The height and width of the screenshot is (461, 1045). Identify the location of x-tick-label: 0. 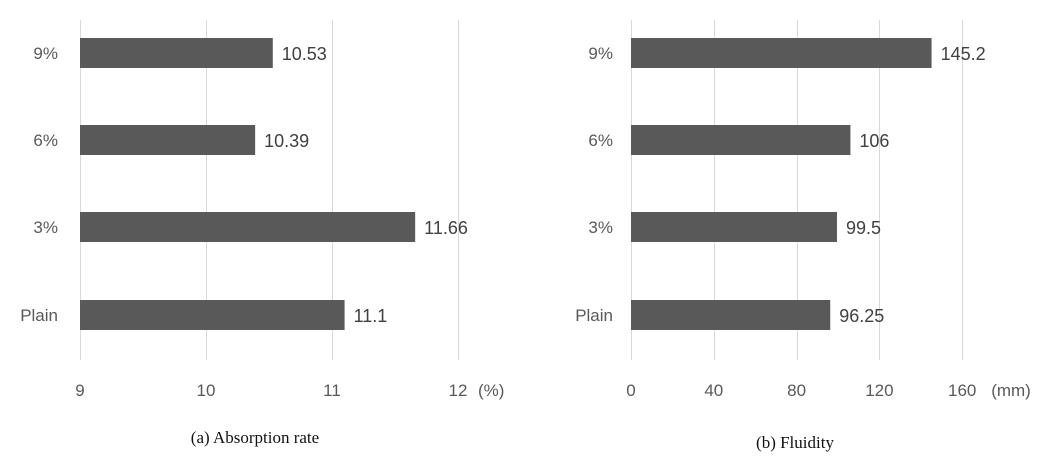
(630, 390).